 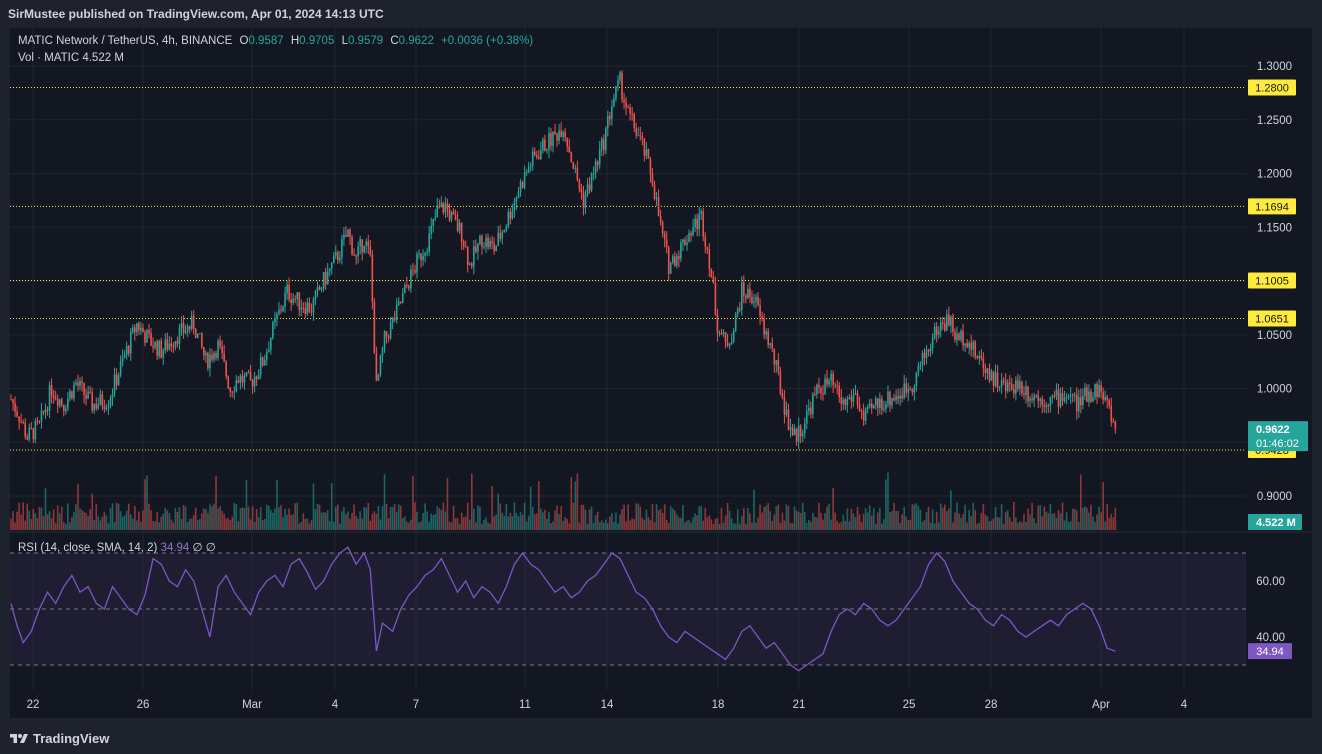 What do you see at coordinates (252, 705) in the screenshot?
I see `time-tick-label: Mar` at bounding box center [252, 705].